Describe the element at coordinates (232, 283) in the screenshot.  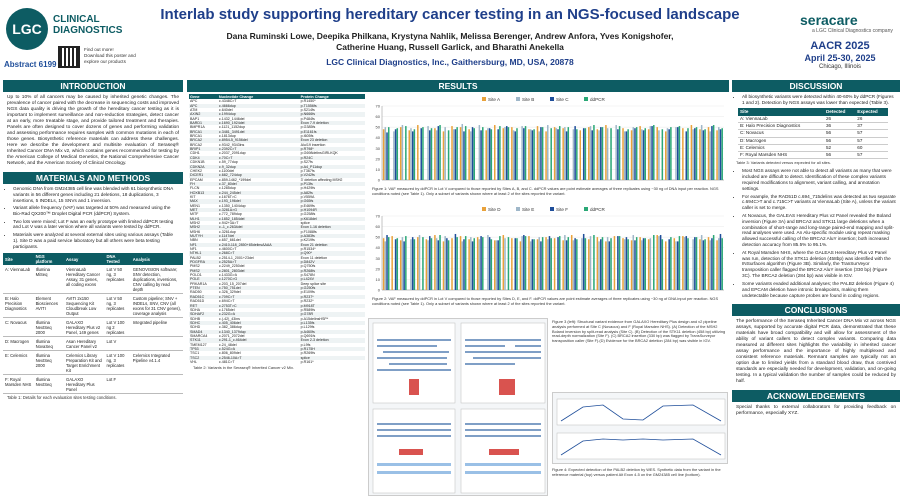
I see `table-cell: c.203_15_207del` at that location.